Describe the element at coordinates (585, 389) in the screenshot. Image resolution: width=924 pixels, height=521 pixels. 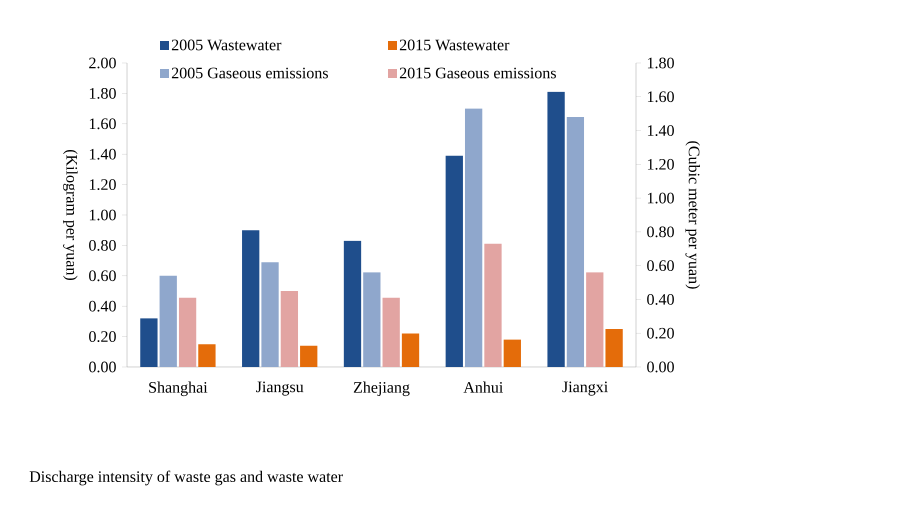
I see `x-tick-label: Jiangxi` at that location.